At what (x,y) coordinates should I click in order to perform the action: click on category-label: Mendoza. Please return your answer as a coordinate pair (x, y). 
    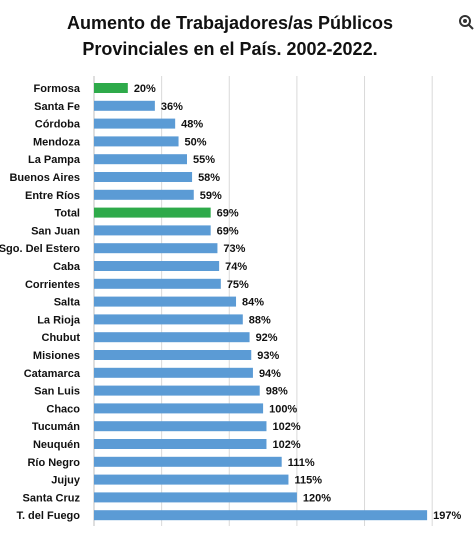
    Looking at the image, I should click on (57, 142).